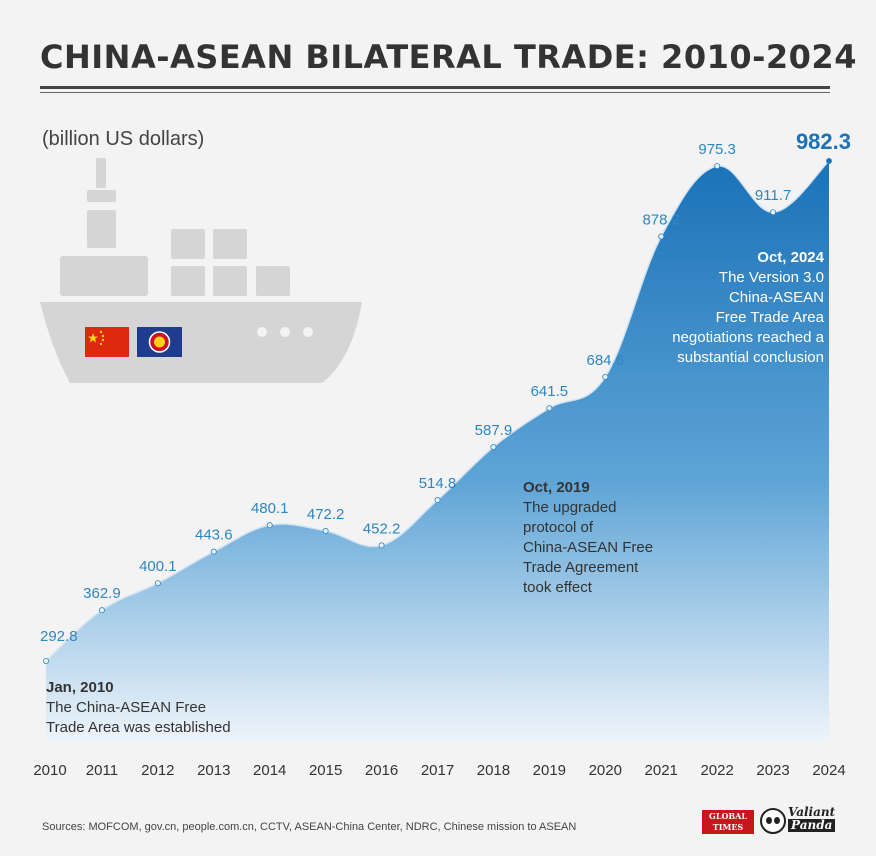  Describe the element at coordinates (270, 508) in the screenshot. I see `value-label: 480.1` at that location.